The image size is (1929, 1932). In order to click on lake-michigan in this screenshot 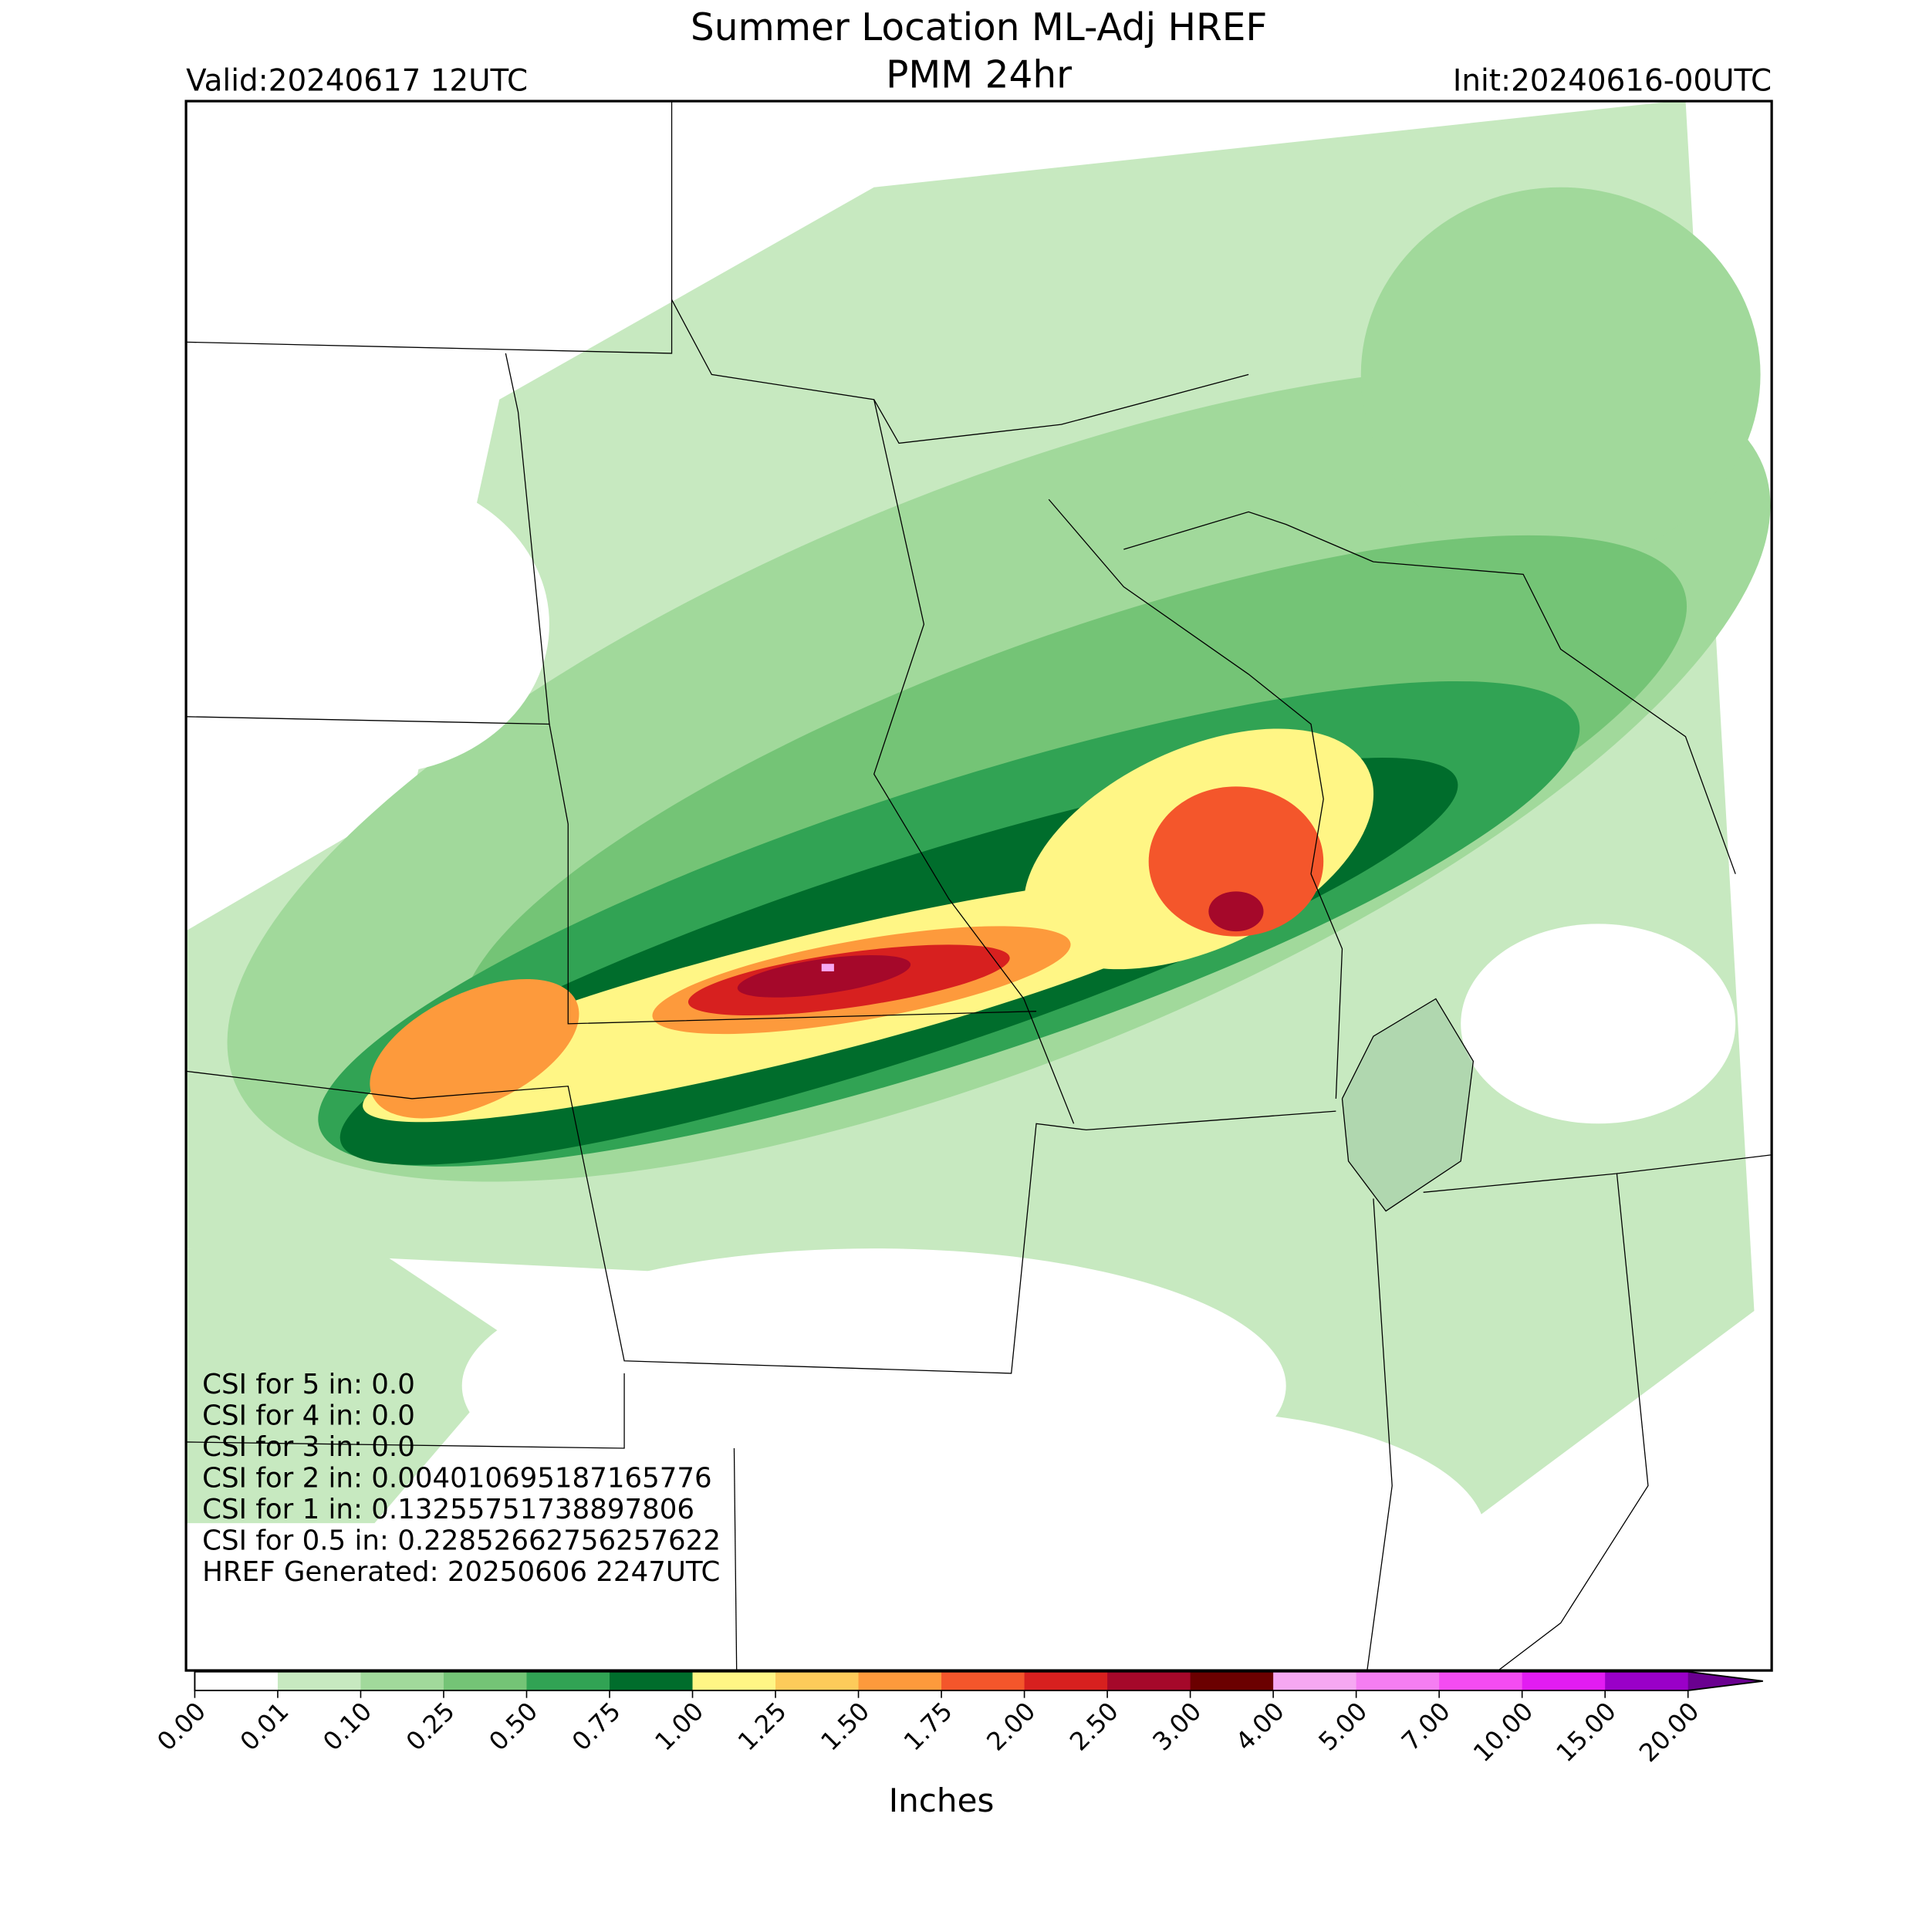, I will do `click(1408, 1104)`.